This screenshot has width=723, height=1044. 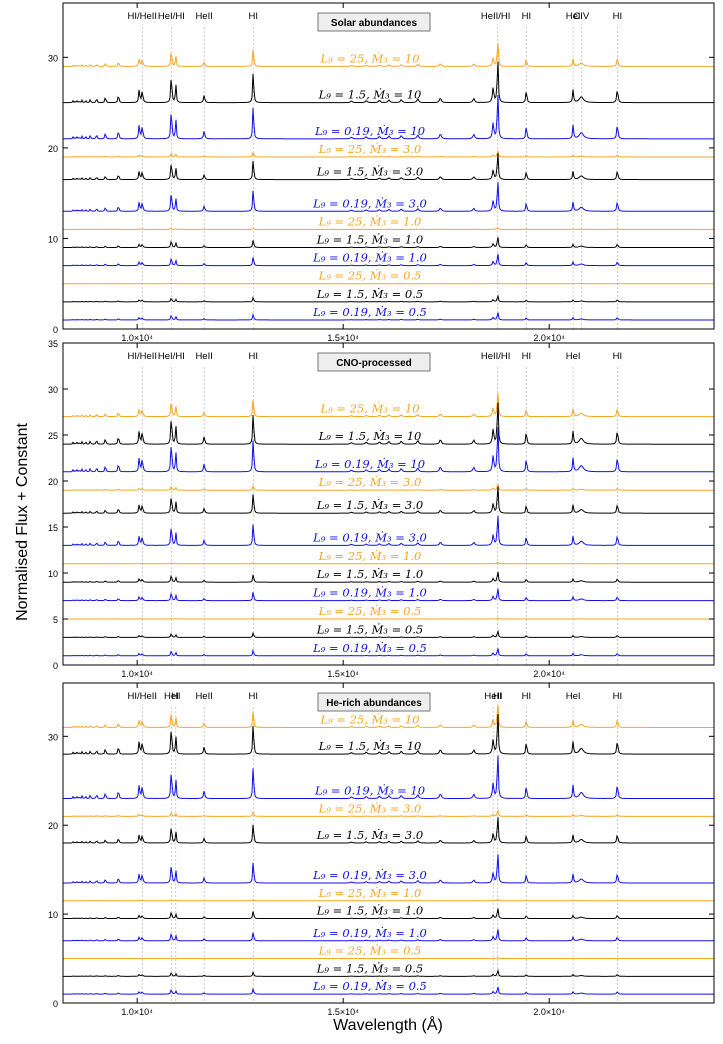 What do you see at coordinates (388, 1024) in the screenshot?
I see `x-axis-title: Wavelength (Å)` at bounding box center [388, 1024].